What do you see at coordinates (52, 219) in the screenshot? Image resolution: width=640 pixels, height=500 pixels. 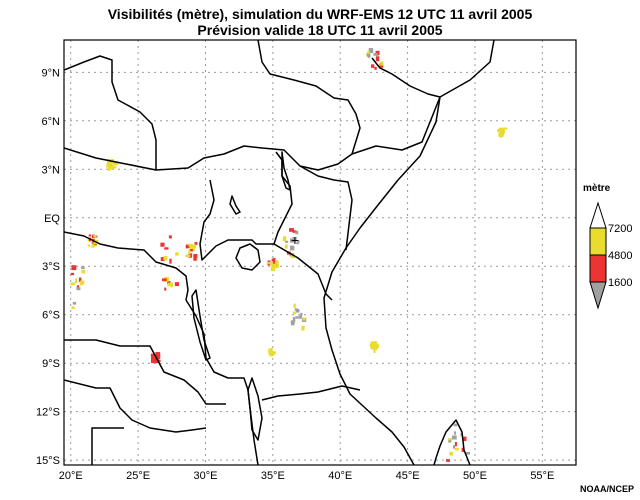 I see `y-tick-label: EQ` at bounding box center [52, 219].